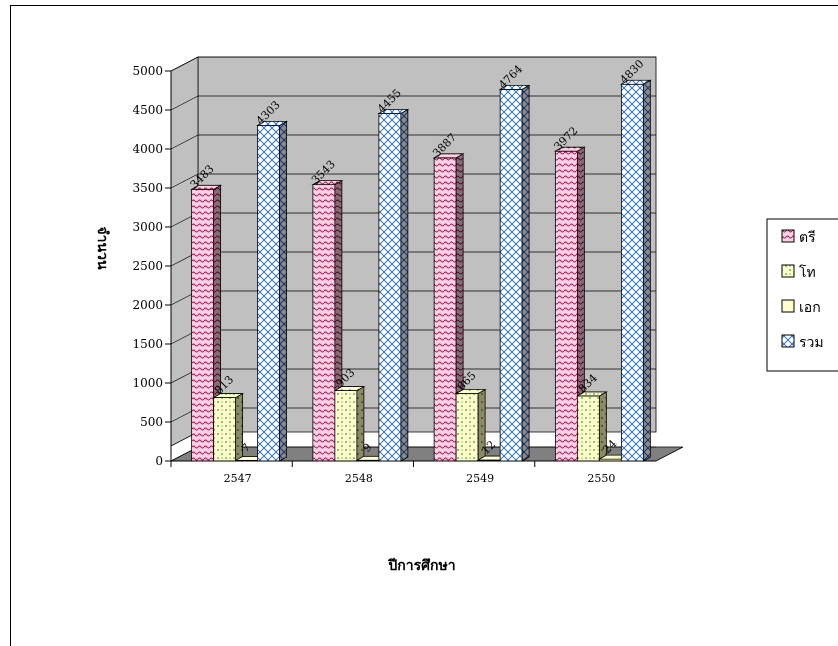  What do you see at coordinates (151, 422) in the screenshot?
I see `y-tick-label: 500` at bounding box center [151, 422].